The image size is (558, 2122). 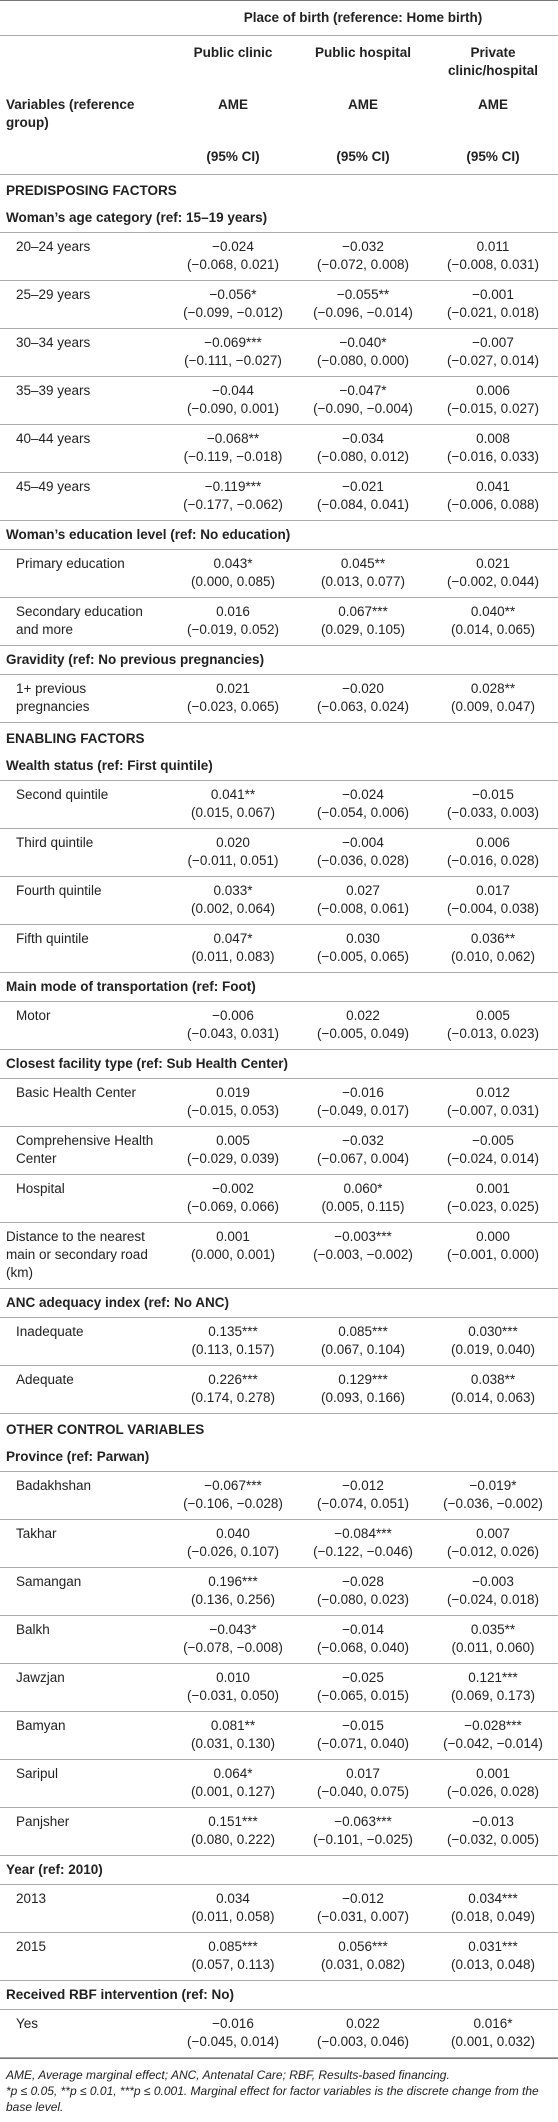 I want to click on group-title: Main mode of transportation (ref: Foot), so click(x=279, y=987).